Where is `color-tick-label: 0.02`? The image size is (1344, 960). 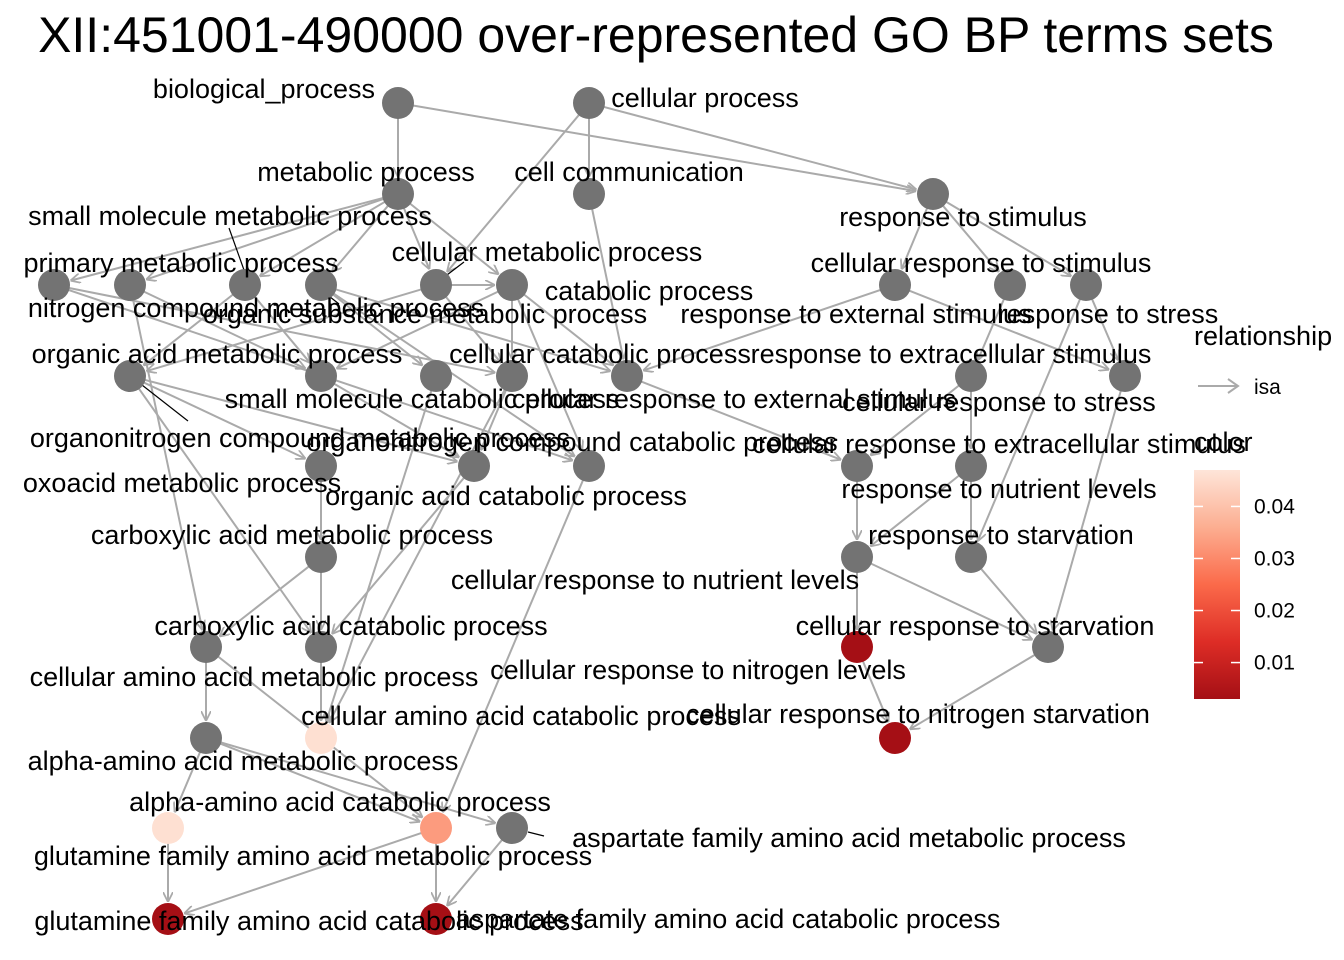
color-tick-label: 0.02 is located at coordinates (1274, 611).